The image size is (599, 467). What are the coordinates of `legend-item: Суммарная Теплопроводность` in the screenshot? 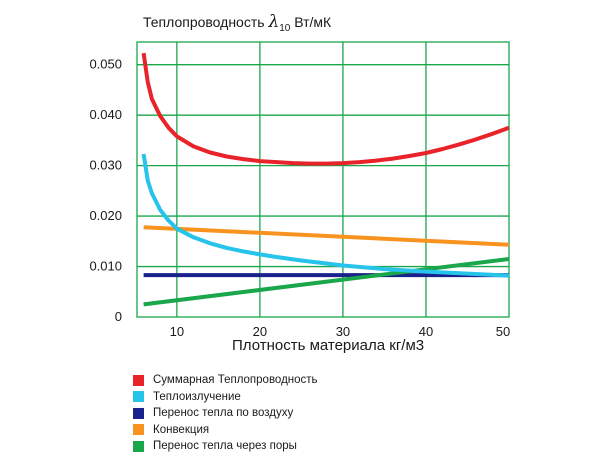 It's located at (225, 380).